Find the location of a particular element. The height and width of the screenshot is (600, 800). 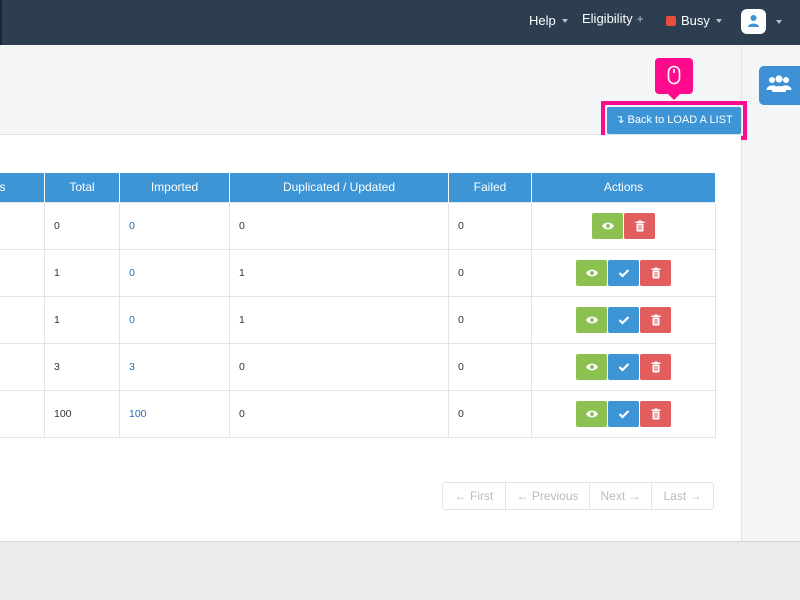

imported-cell: 3 is located at coordinates (174, 366).